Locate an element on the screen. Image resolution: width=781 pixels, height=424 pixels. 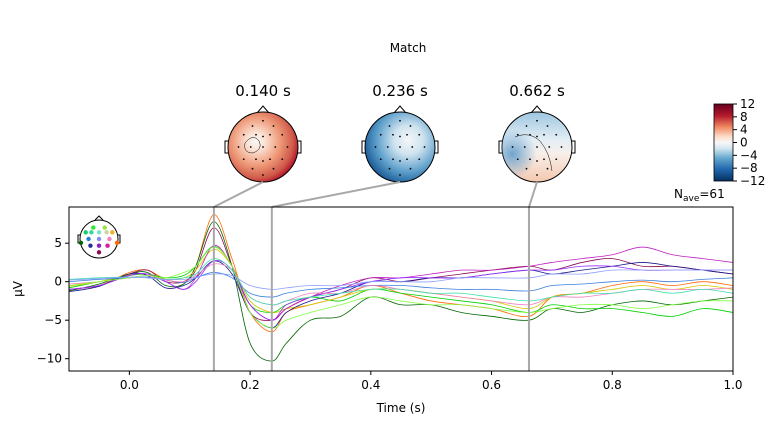
topomap-time-label: 0.236 s is located at coordinates (400, 91).